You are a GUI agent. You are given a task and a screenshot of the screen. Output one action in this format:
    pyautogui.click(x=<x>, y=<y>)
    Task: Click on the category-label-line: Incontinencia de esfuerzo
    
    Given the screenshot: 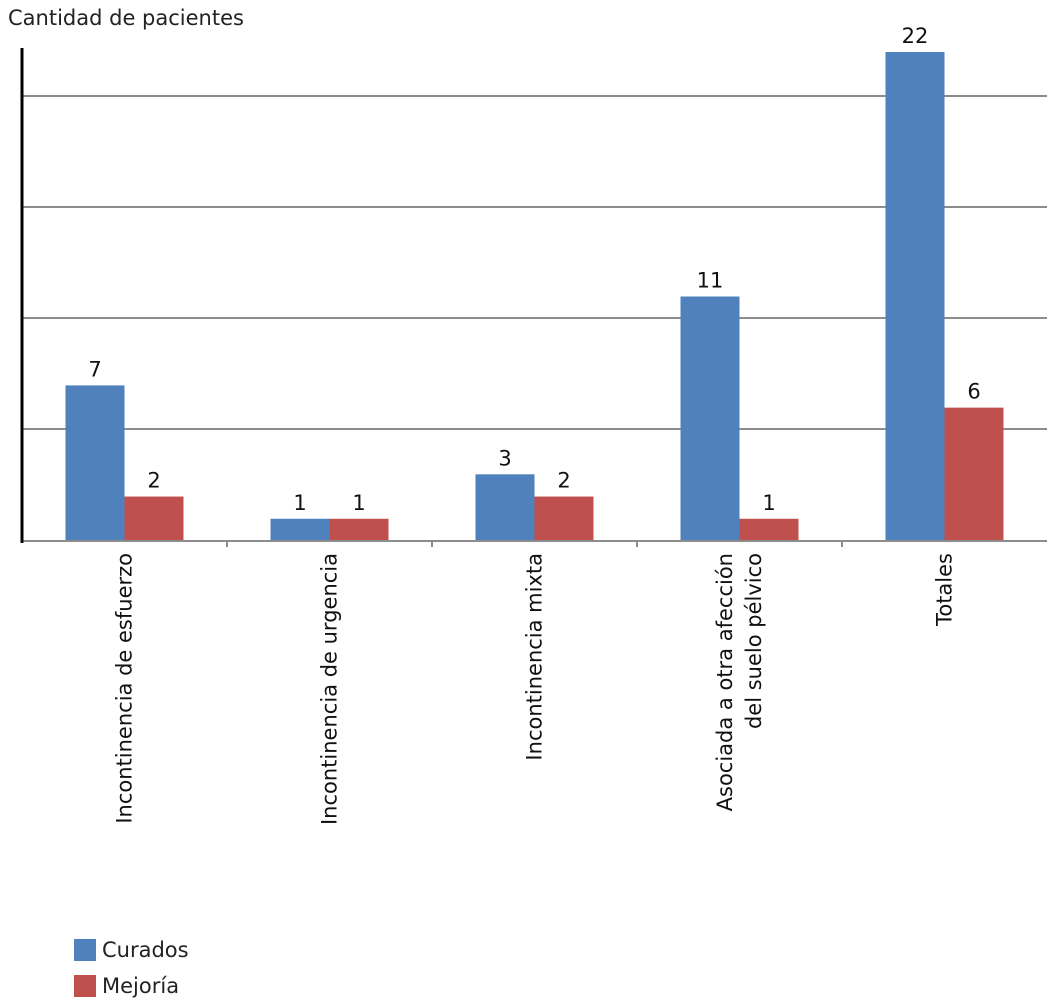 What is the action you would take?
    pyautogui.click(x=125, y=688)
    